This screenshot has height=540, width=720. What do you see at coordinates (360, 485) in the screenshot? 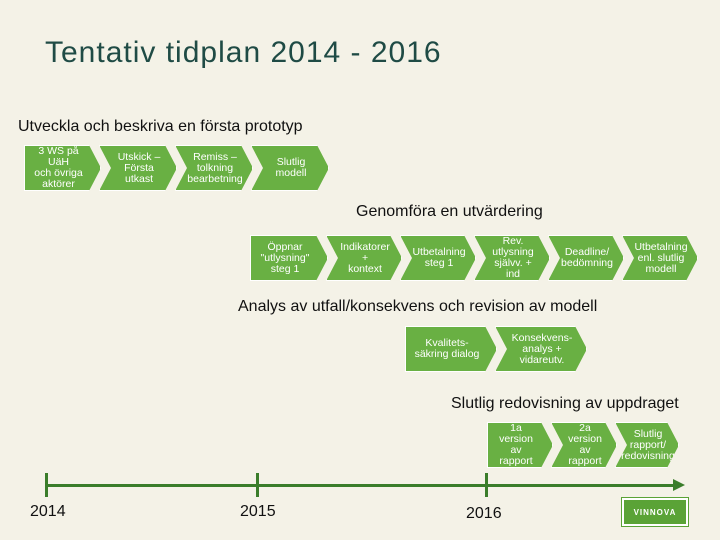
I see `timeline-line` at bounding box center [360, 485].